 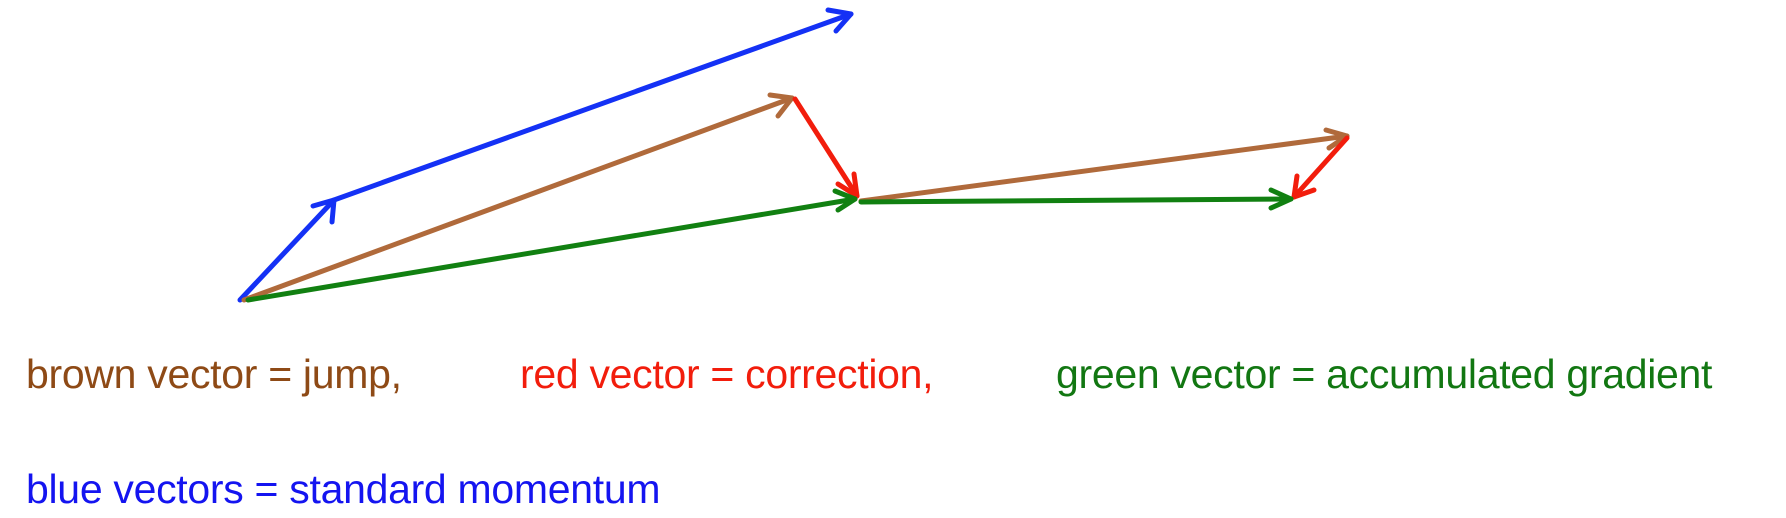 I want to click on green-vector-legend: green vector = accumulated gradient, so click(x=1384, y=374).